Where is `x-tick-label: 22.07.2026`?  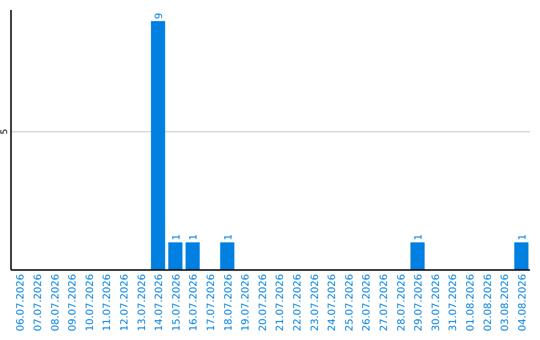
x-tick-label: 22.07.2026 is located at coordinates (298, 303).